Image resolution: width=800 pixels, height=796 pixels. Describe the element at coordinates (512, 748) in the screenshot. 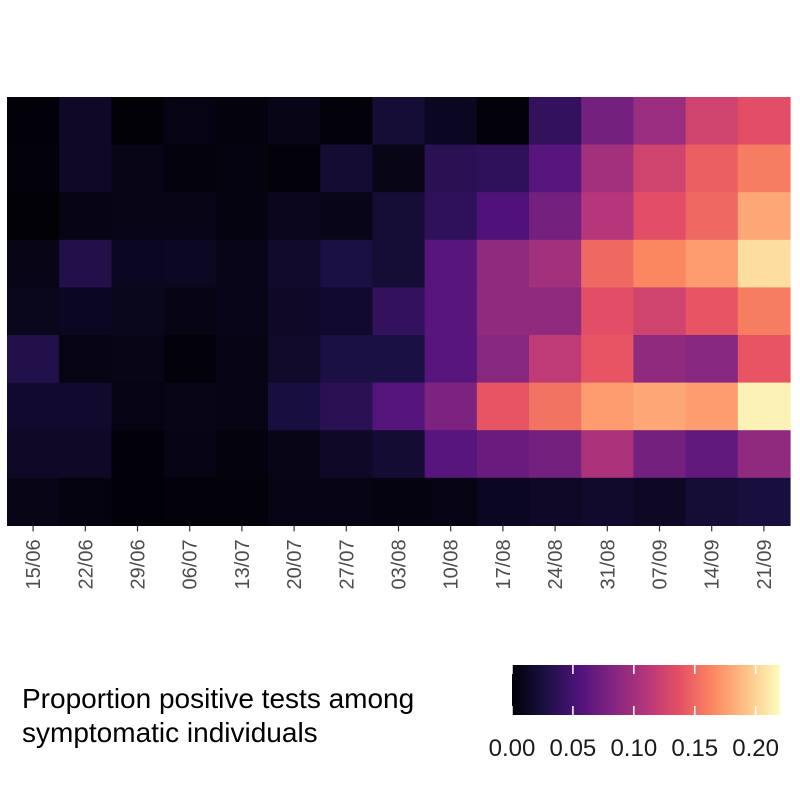

I see `legend-tick-label: 0.00` at that location.